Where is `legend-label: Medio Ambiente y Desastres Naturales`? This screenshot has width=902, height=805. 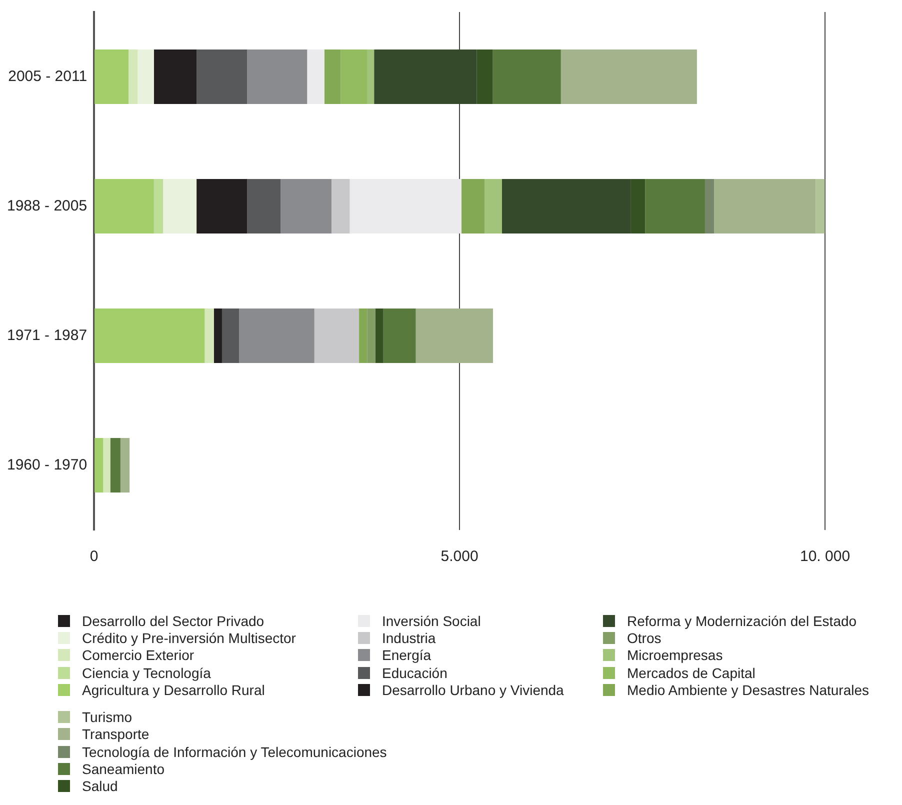
legend-label: Medio Ambiente y Desastres Naturales is located at coordinates (748, 690).